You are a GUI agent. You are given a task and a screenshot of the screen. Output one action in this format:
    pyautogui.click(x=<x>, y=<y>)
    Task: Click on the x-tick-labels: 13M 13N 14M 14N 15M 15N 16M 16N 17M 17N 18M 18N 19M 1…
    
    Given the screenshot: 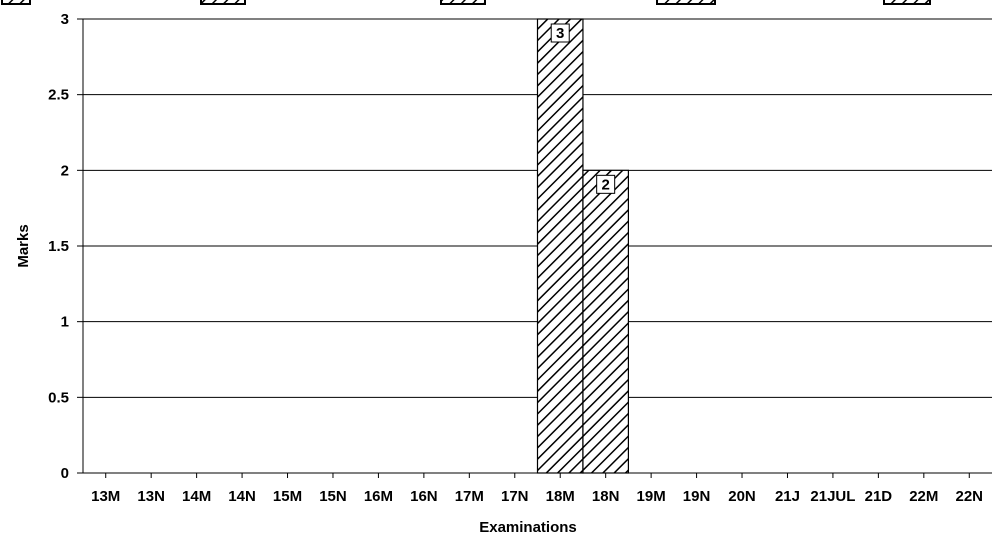 What is the action you would take?
    pyautogui.click(x=537, y=496)
    